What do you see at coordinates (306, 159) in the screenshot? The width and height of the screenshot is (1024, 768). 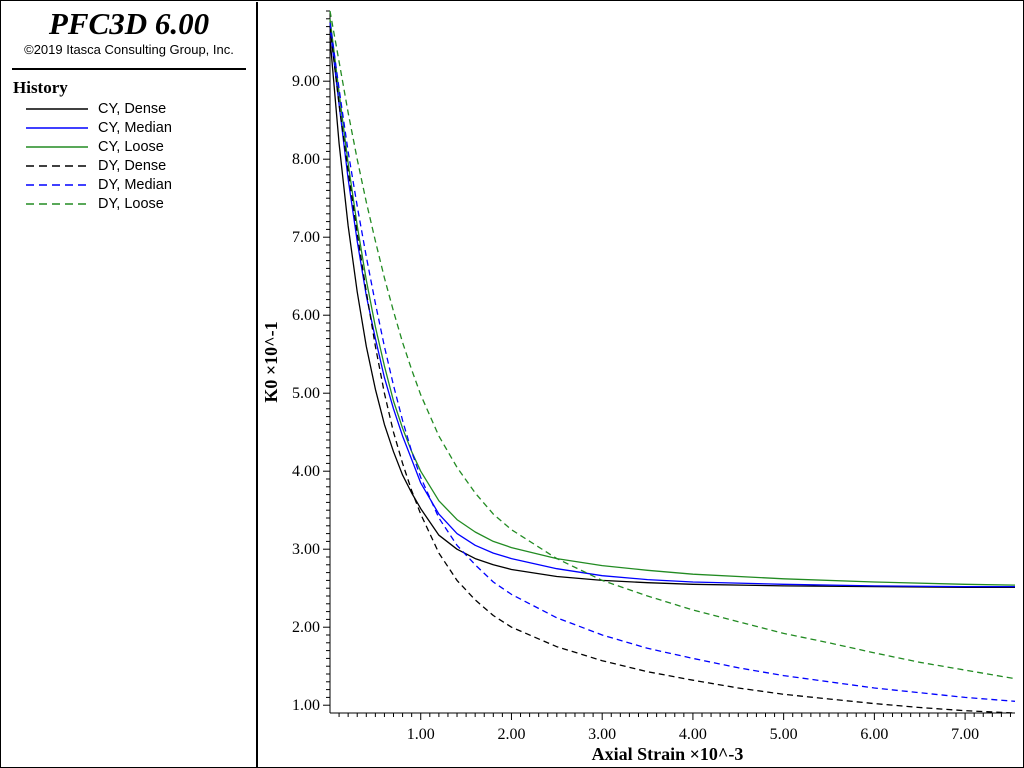 I see `y-tick-label: 8.00` at bounding box center [306, 159].